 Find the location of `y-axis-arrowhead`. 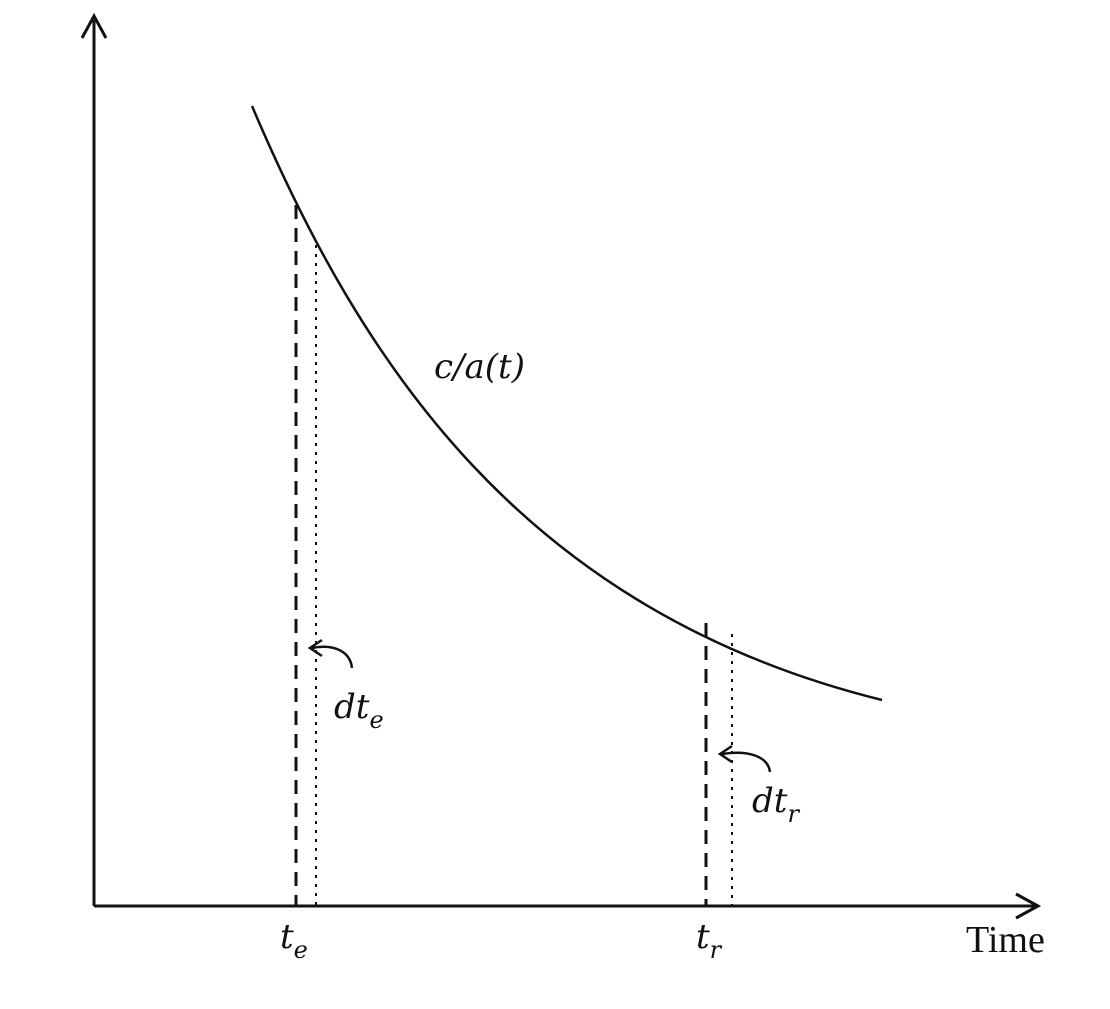

y-axis-arrowhead is located at coordinates (94, 25).